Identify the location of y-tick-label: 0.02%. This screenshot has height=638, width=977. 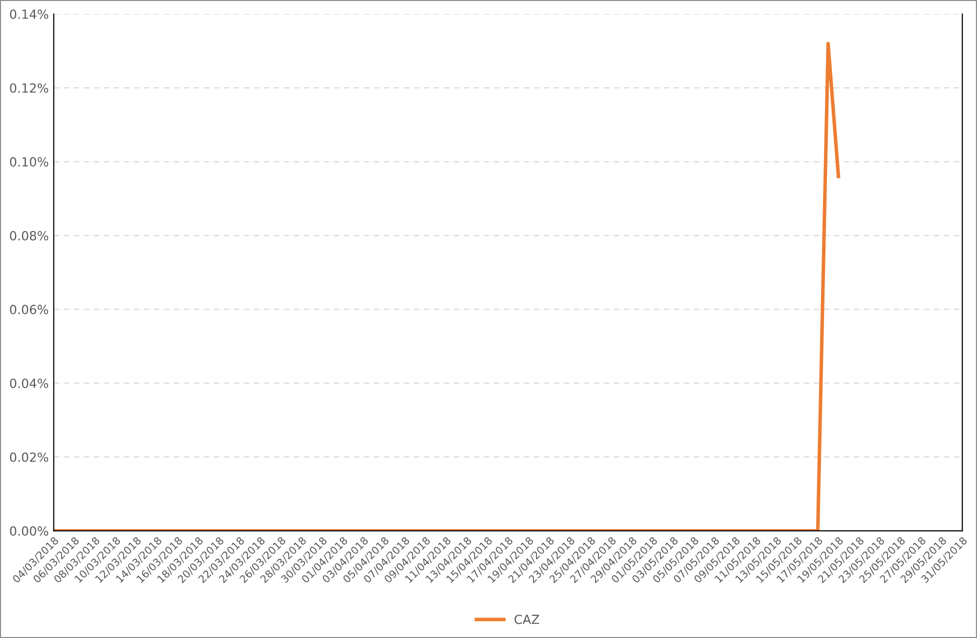
(29, 457).